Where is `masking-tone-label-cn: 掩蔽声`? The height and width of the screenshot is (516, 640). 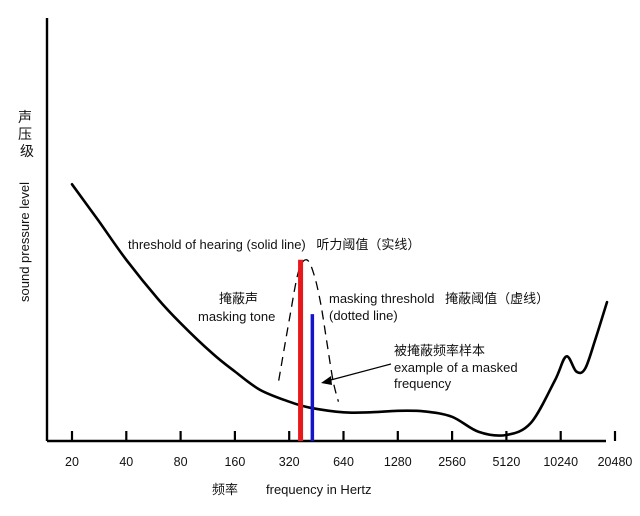 masking-tone-label-cn: 掩蔽声 is located at coordinates (238, 298).